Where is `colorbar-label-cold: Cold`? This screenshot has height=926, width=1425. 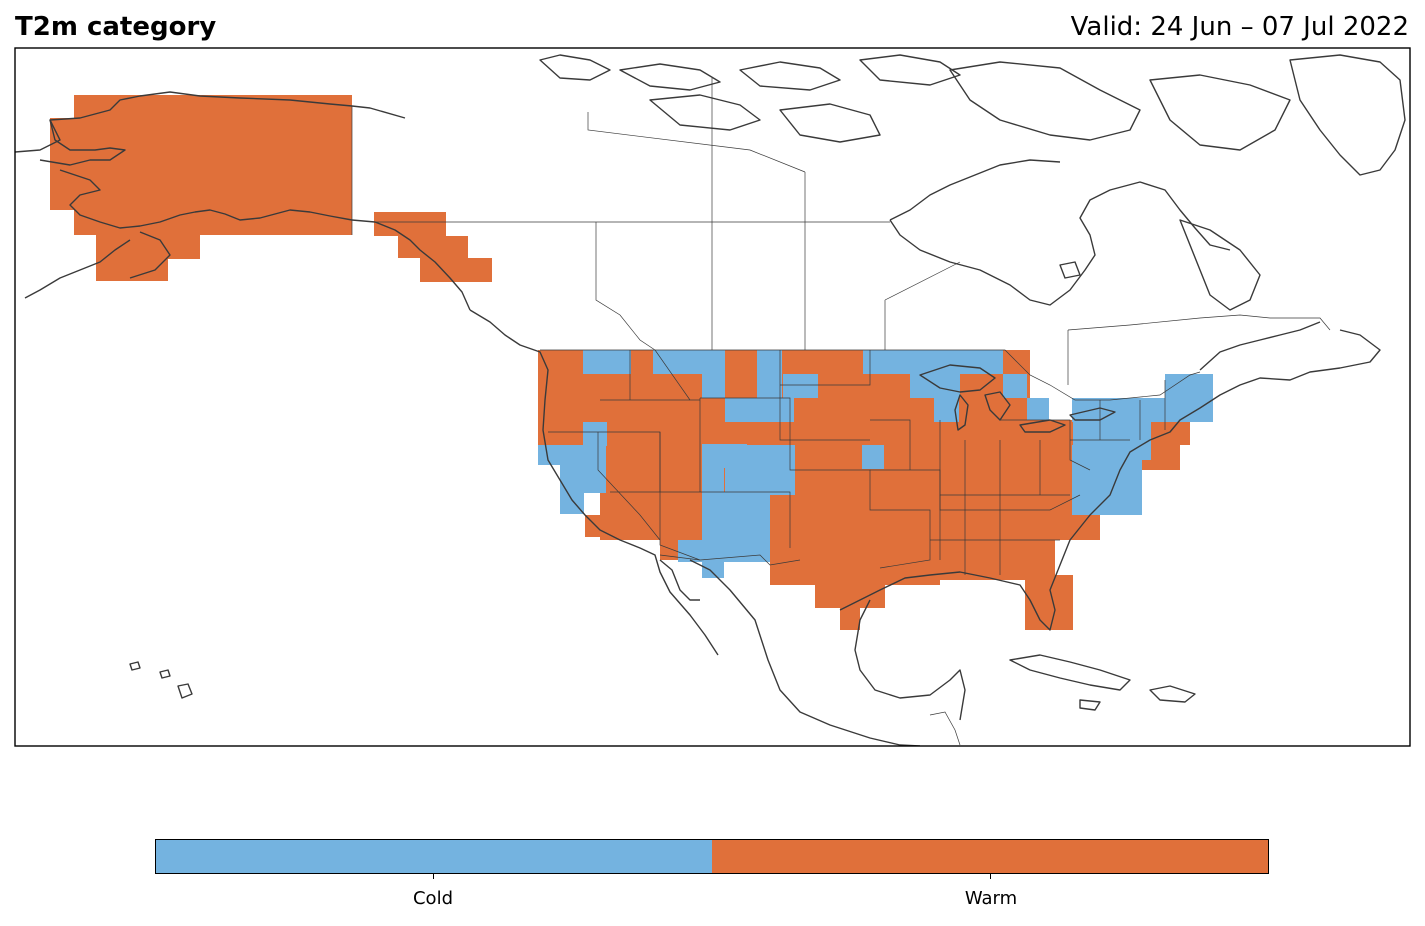 colorbar-label-cold: Cold is located at coordinates (433, 898).